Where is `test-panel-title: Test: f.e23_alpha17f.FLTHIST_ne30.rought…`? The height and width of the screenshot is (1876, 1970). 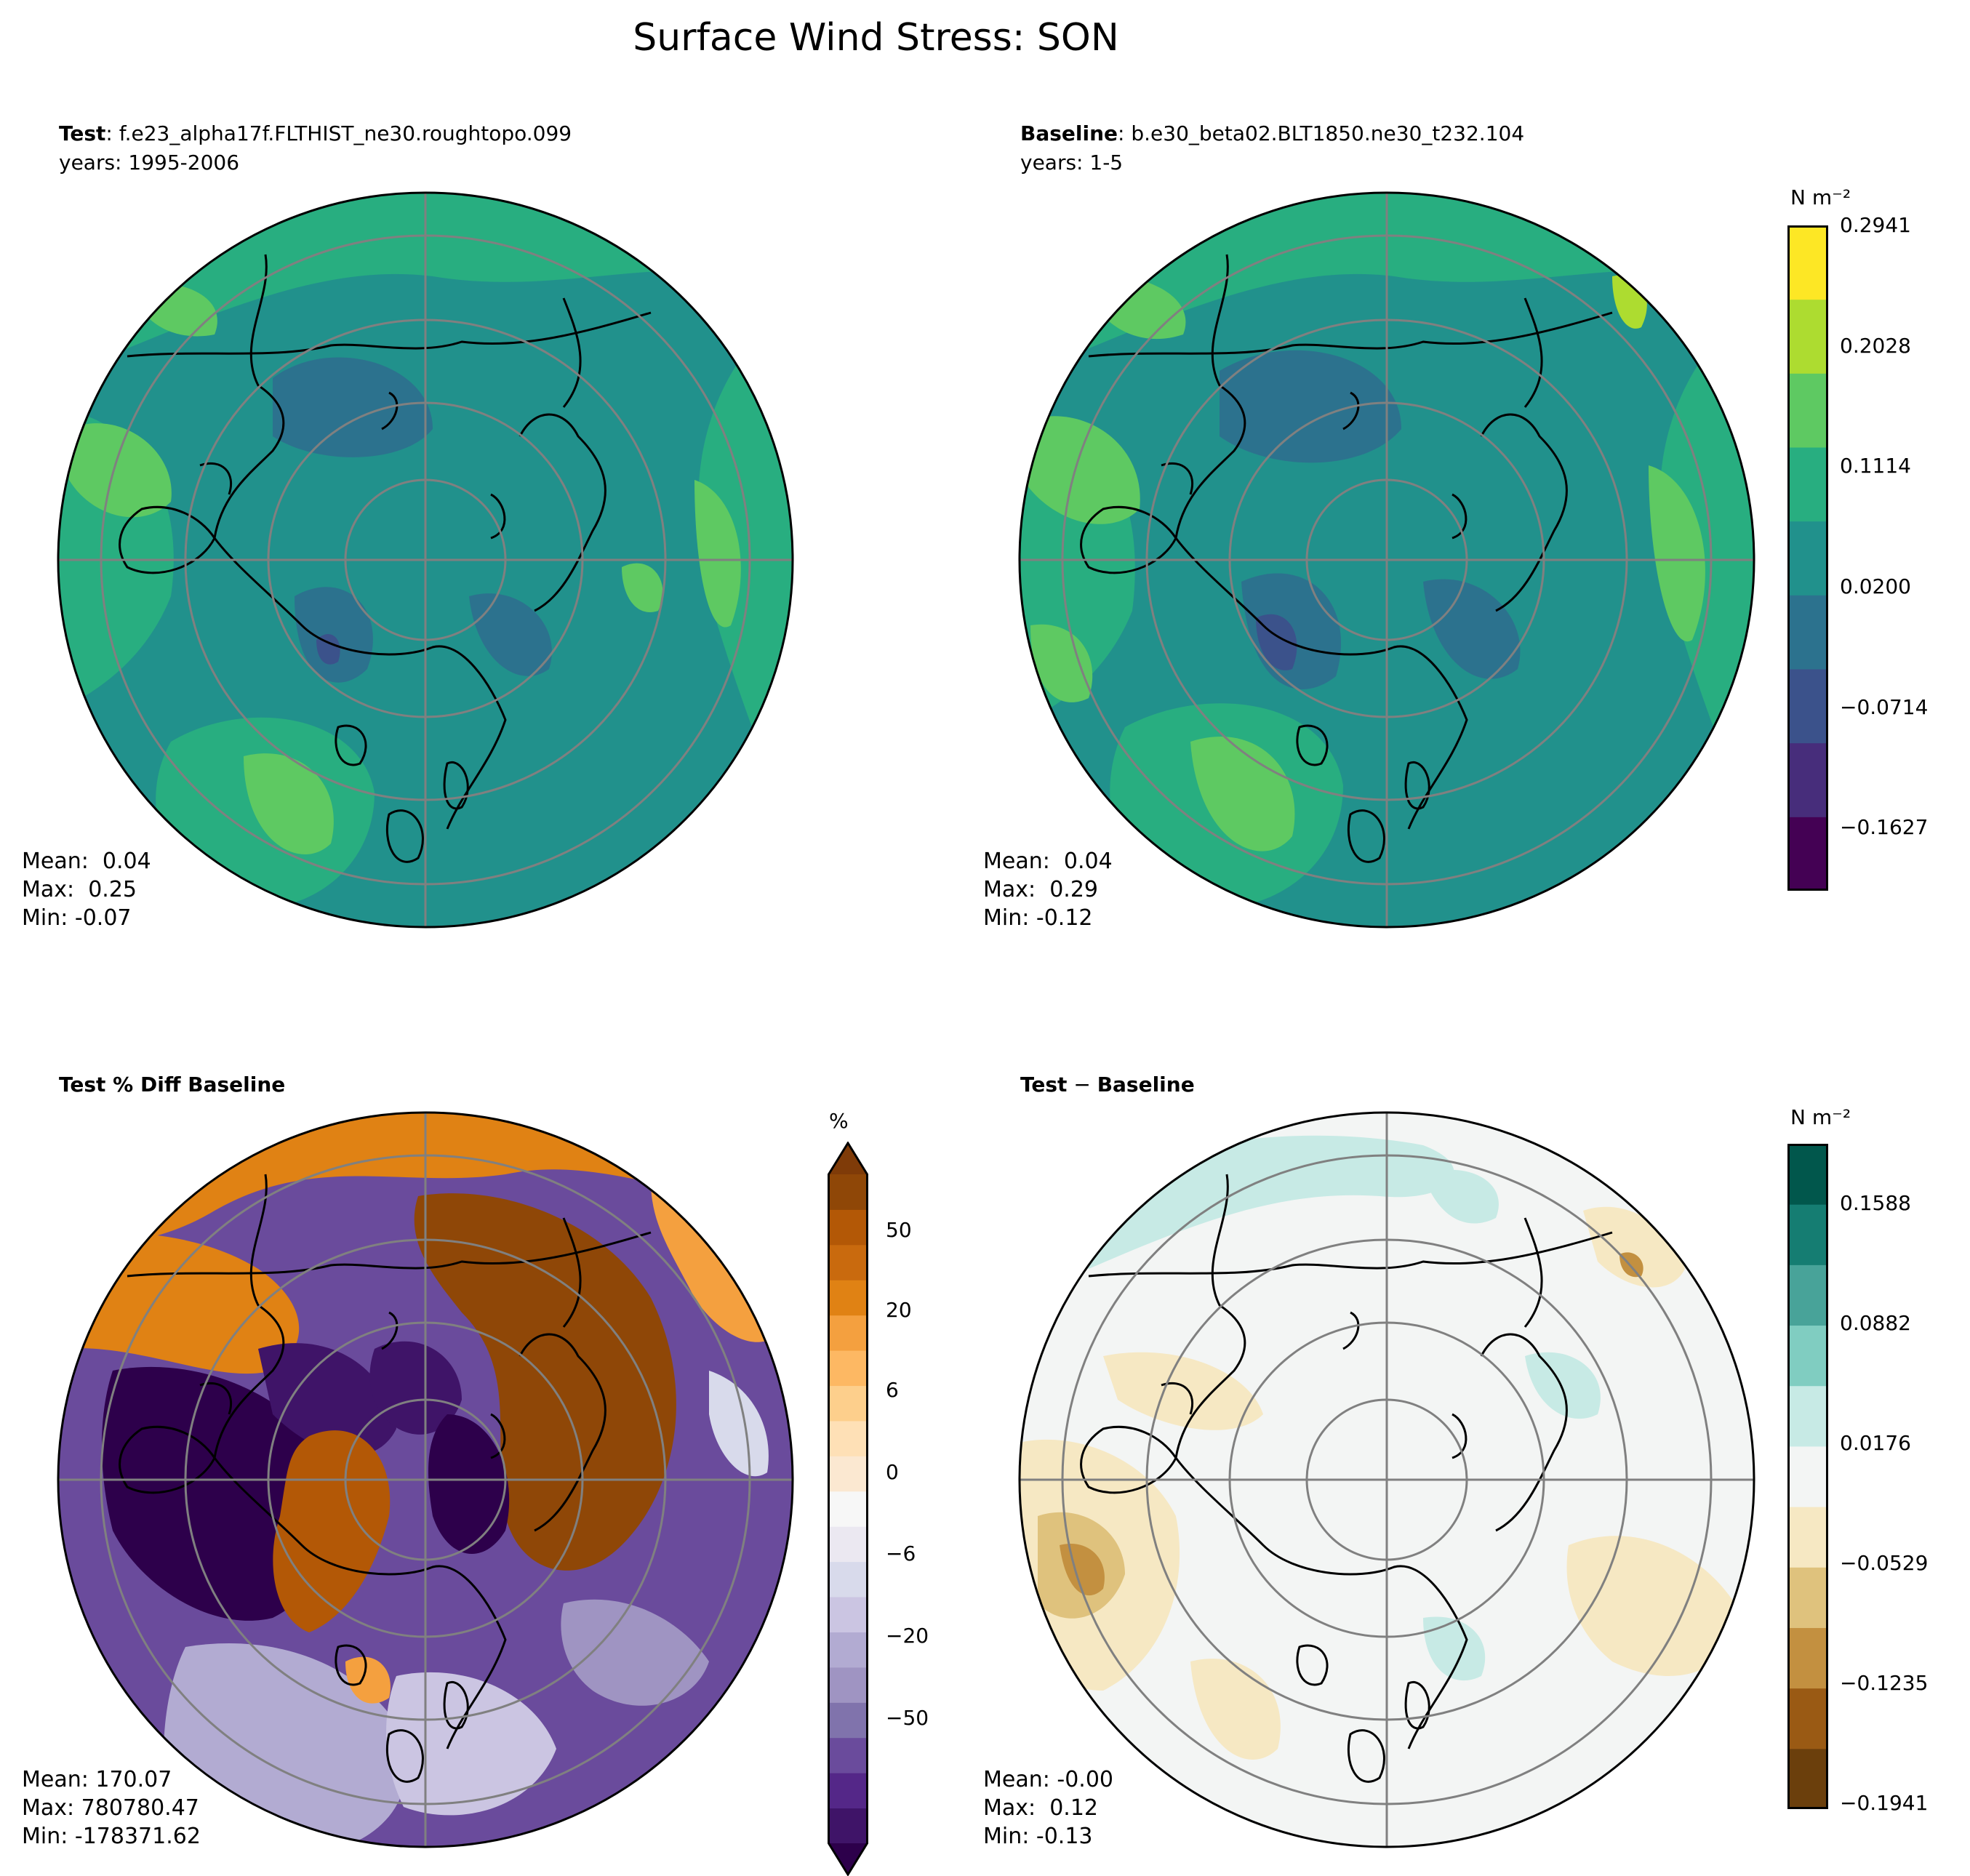
test-panel-title: Test: f.e23_alpha17f.FLTHIST_ne30.rought… is located at coordinates (315, 134).